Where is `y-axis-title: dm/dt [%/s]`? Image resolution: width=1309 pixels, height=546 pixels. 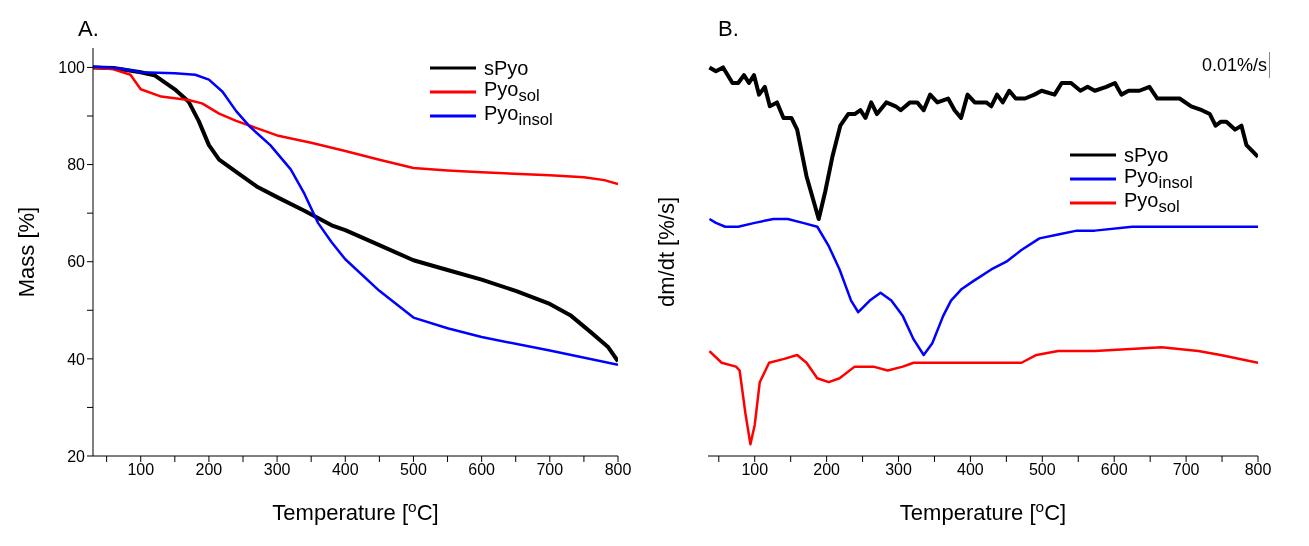
y-axis-title: dm/dt [%/s] is located at coordinates (666, 252).